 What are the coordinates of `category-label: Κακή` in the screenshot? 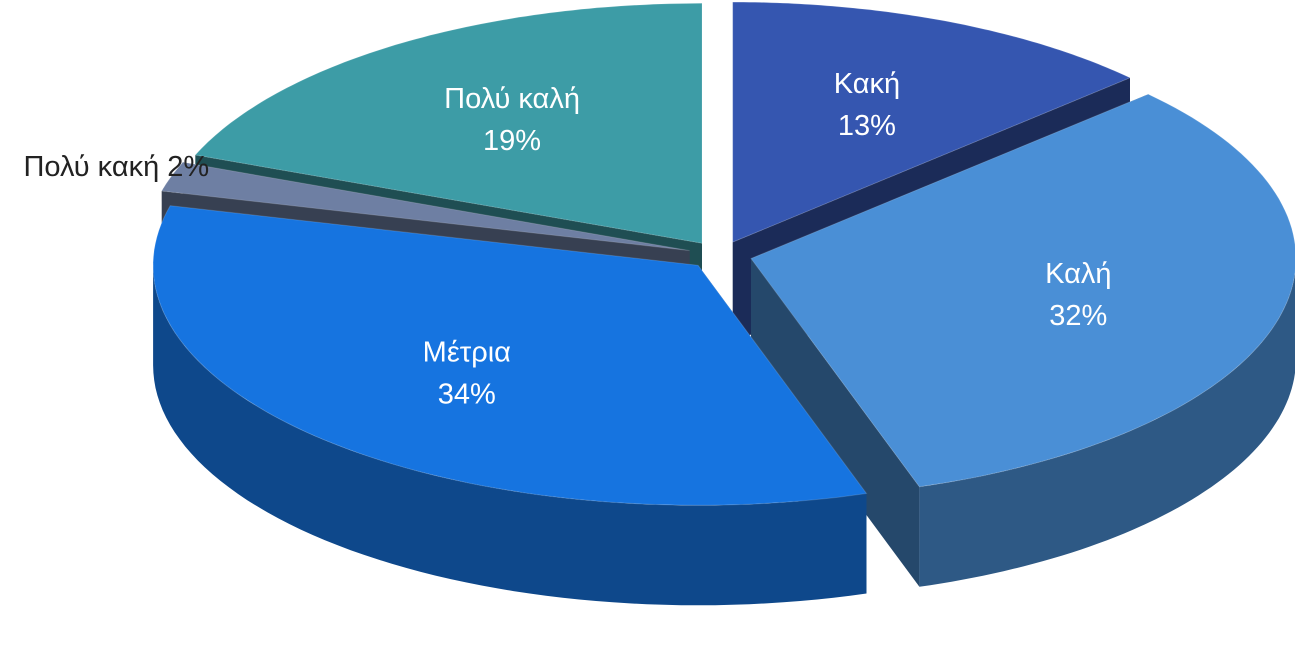 It's located at (867, 84).